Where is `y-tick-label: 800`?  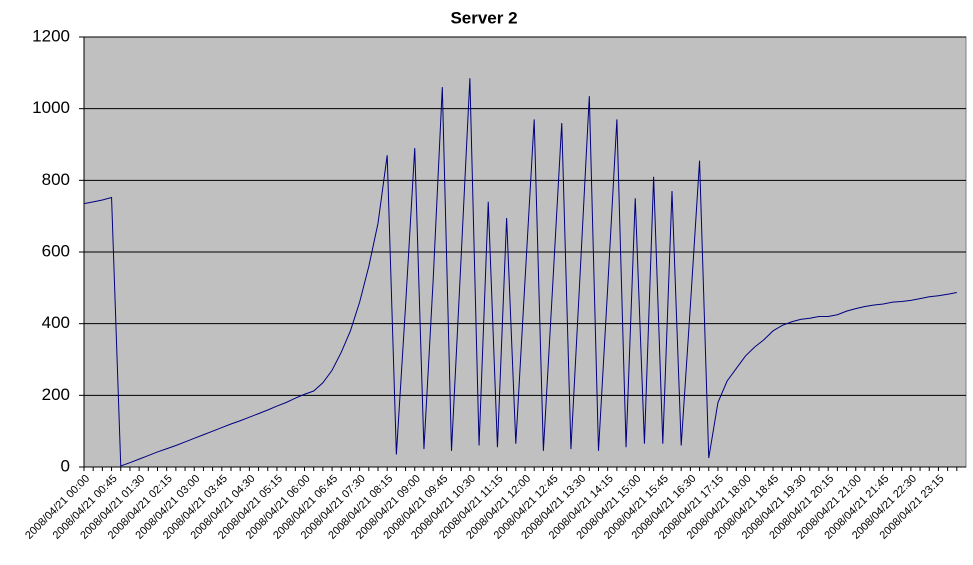
y-tick-label: 800 is located at coordinates (56, 179).